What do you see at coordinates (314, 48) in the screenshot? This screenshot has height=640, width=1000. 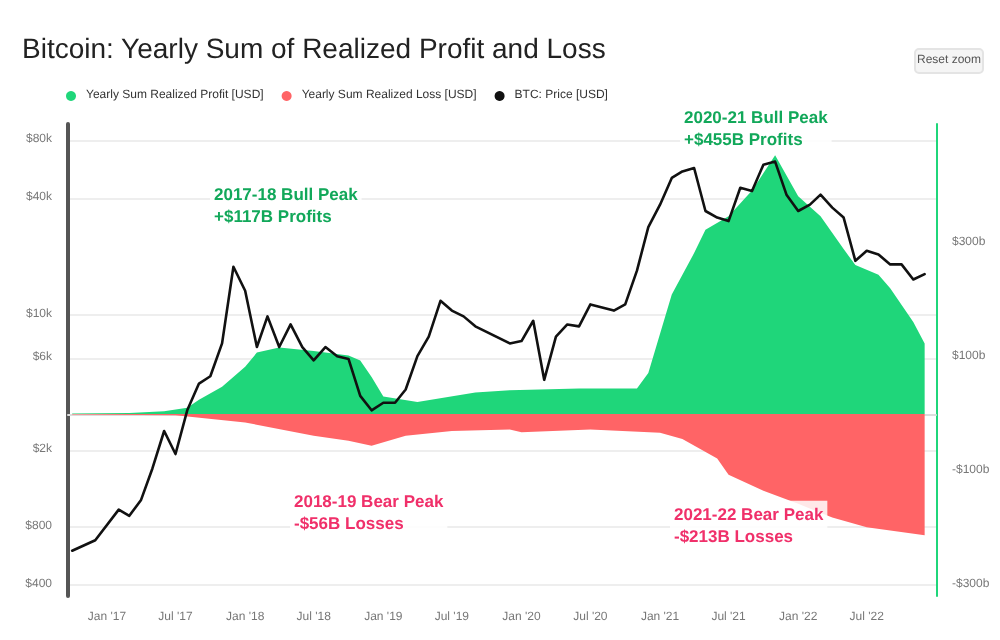 I see `chart-title: Bitcoin: Yearly Sum of Realized Profit and Loss` at bounding box center [314, 48].